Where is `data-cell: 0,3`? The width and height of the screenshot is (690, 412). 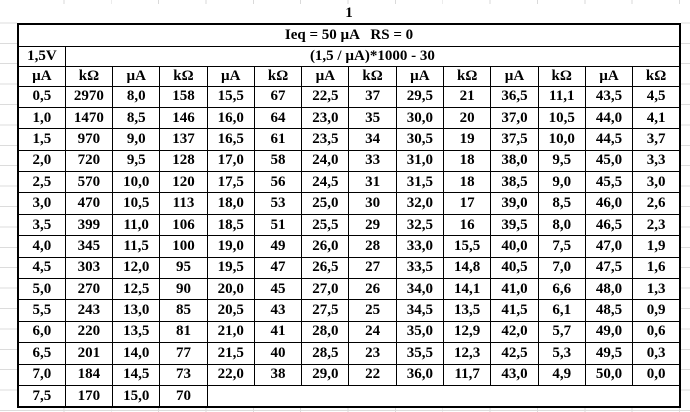 data-cell: 0,3 is located at coordinates (656, 353).